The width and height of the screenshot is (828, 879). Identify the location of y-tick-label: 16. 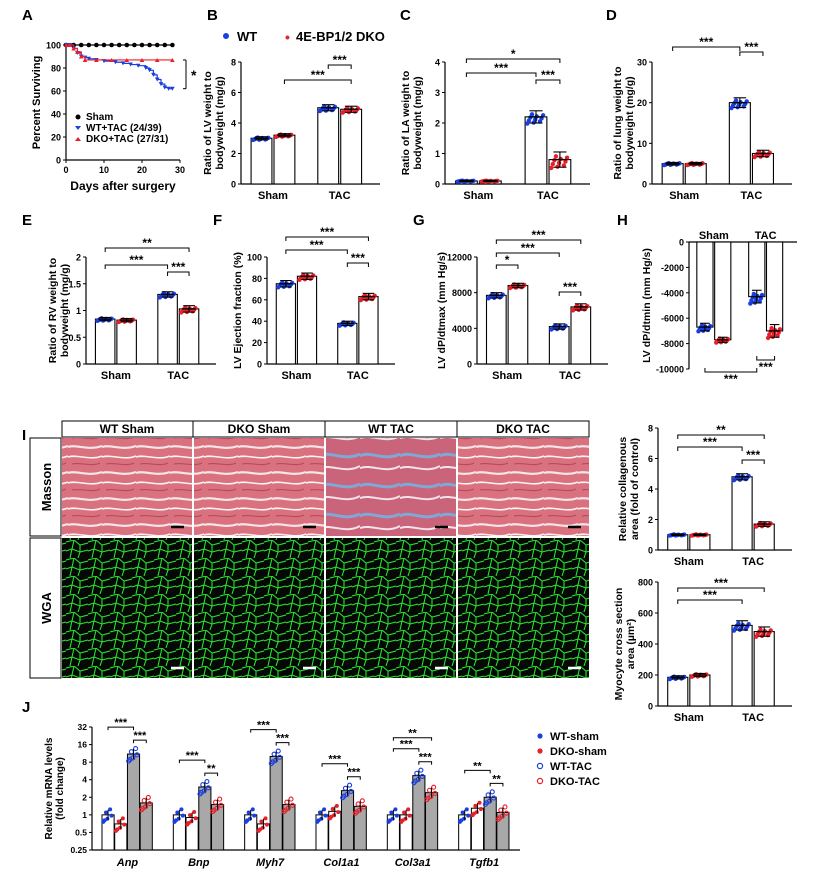
(83, 745).